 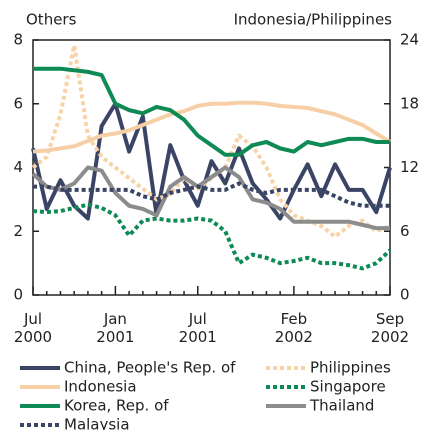 I want to click on legend-label: Korea, Rep. of, so click(x=116, y=406).